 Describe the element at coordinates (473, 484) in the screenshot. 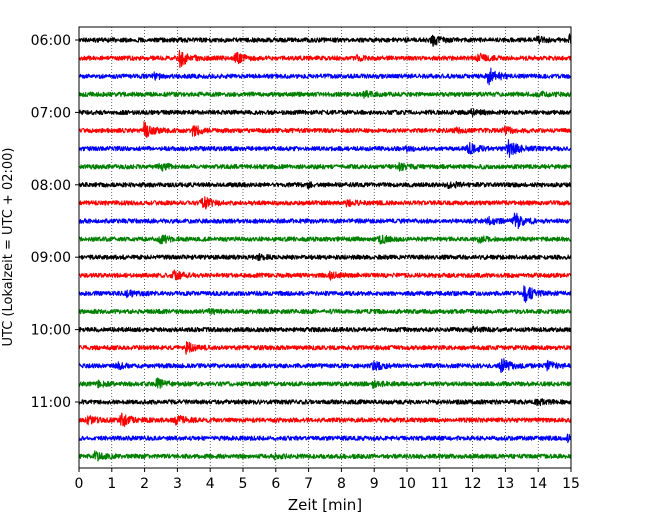

I see `x-tick-label: 12` at that location.